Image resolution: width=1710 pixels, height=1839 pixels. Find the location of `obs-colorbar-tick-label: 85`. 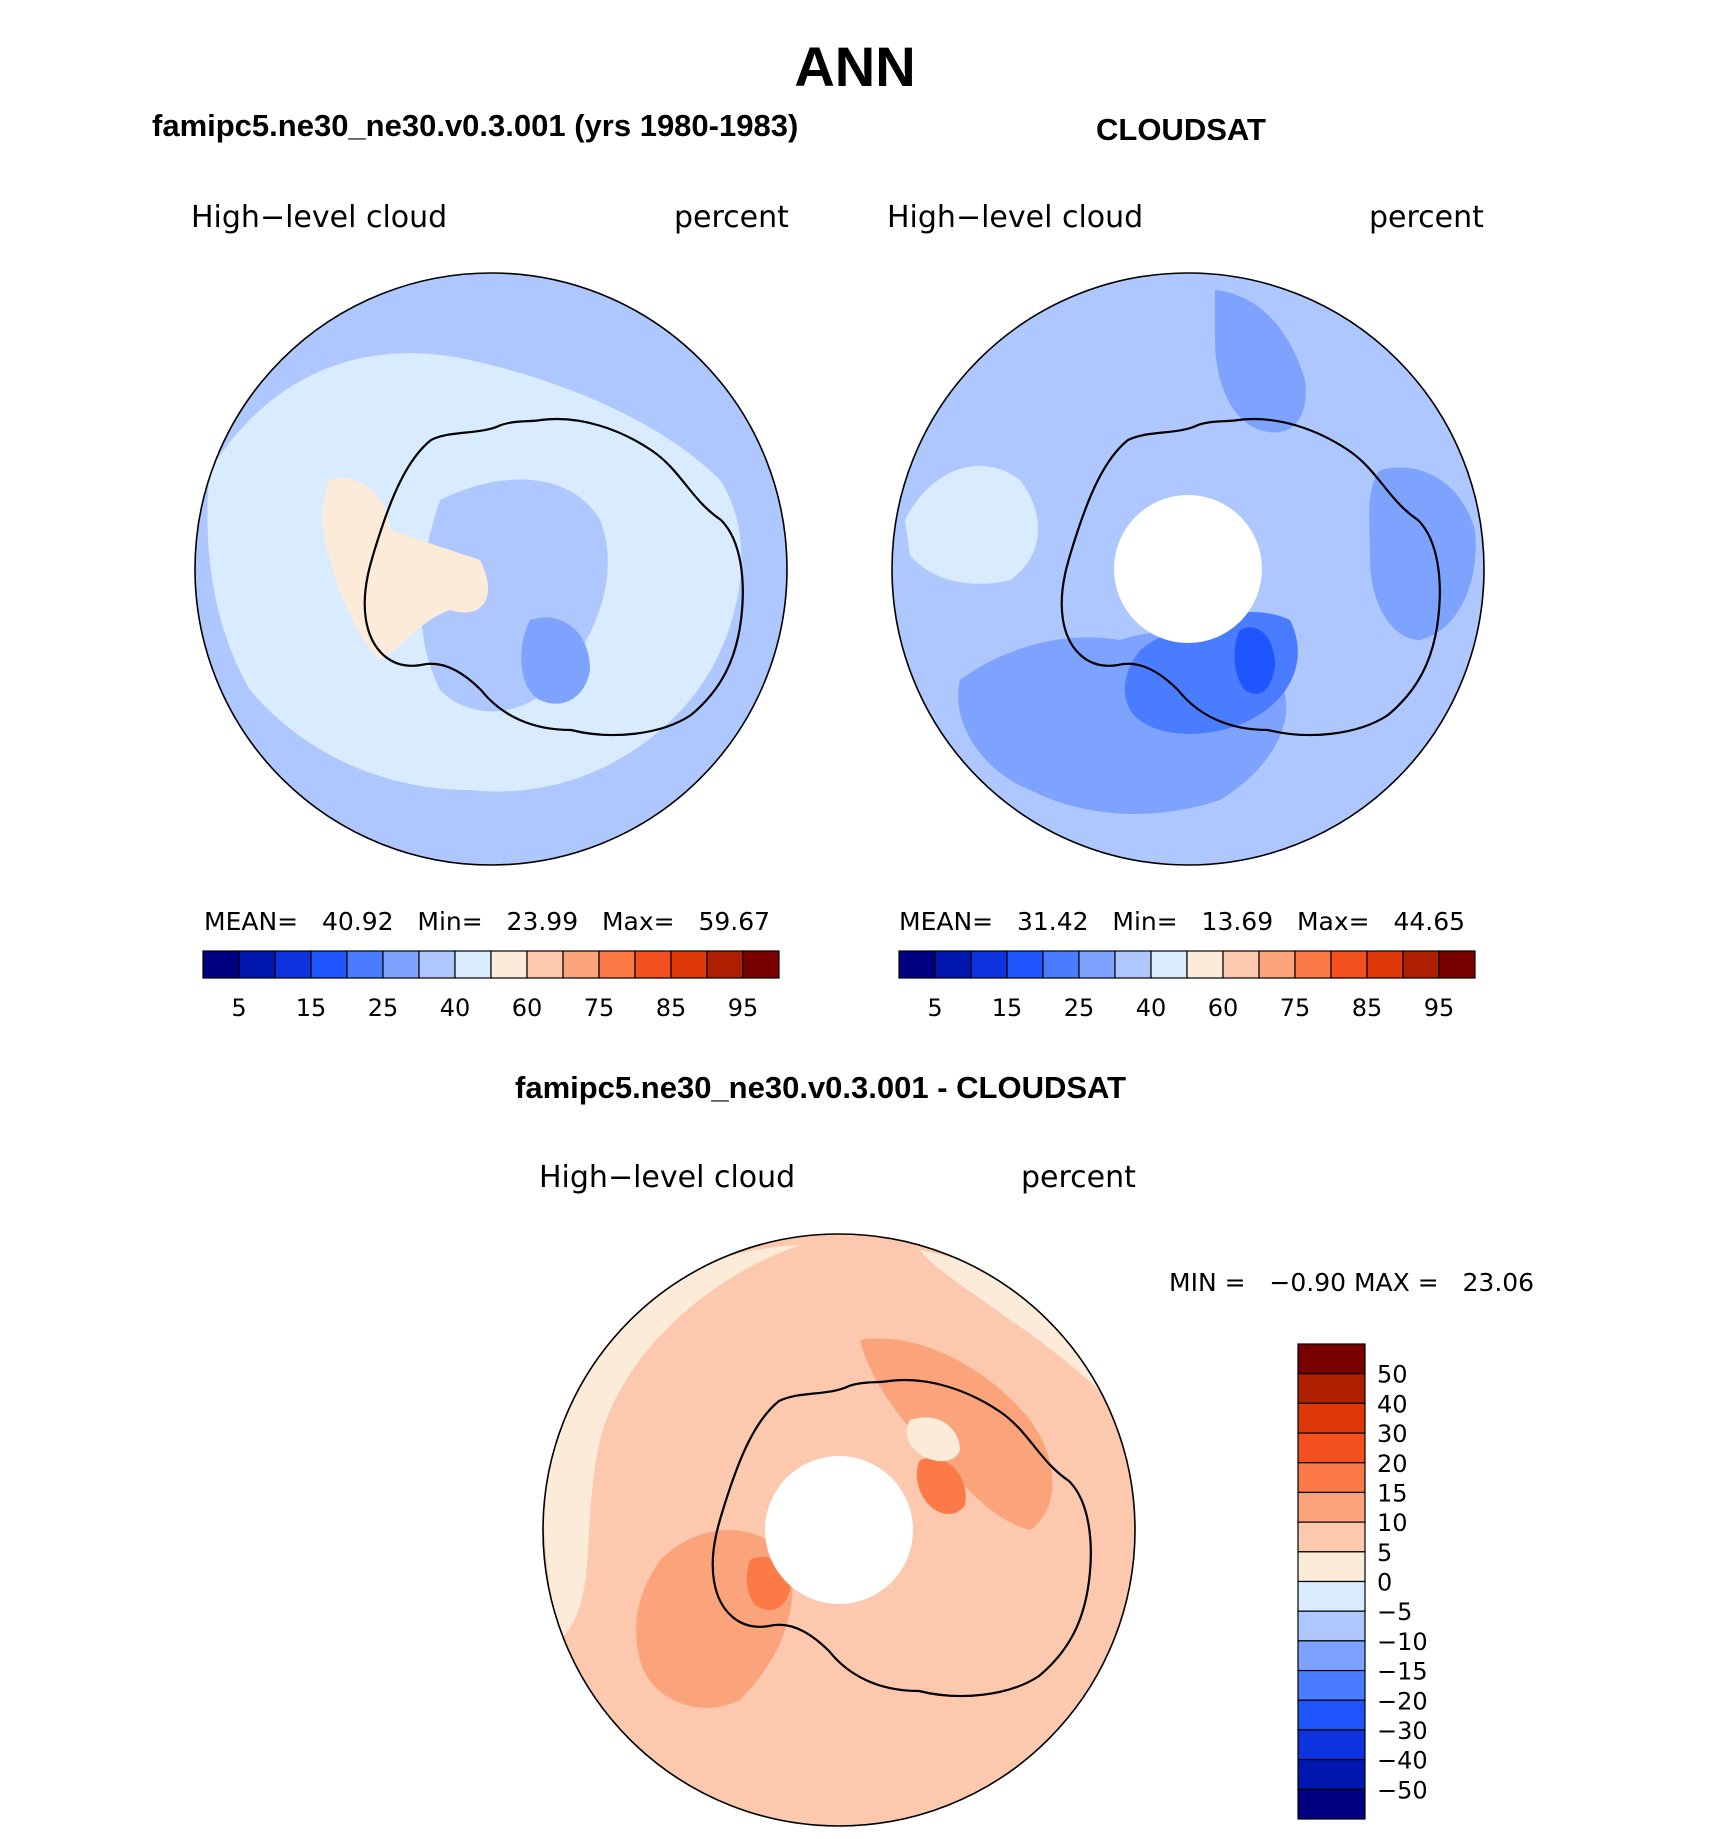

obs-colorbar-tick-label: 85 is located at coordinates (1367, 1008).